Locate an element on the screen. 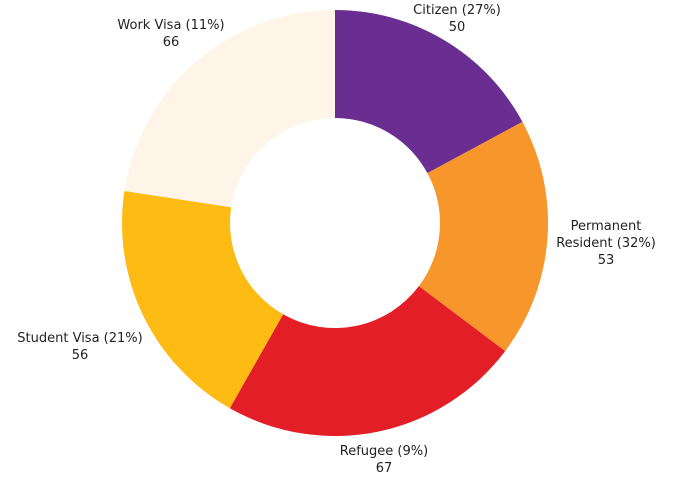 Image resolution: width=675 pixels, height=482 pixels. slice-permanent-resident is located at coordinates (483, 236).